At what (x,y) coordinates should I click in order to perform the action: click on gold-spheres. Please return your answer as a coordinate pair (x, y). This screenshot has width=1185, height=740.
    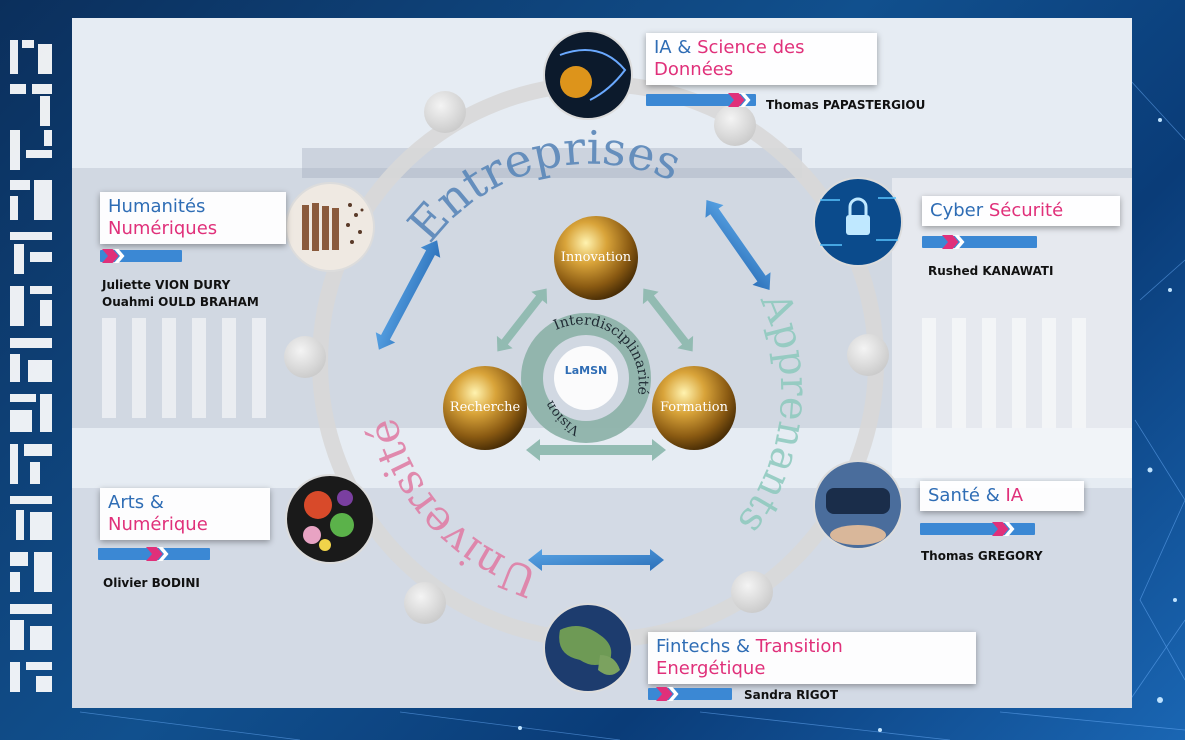
    Looking at the image, I should click on (589, 333).